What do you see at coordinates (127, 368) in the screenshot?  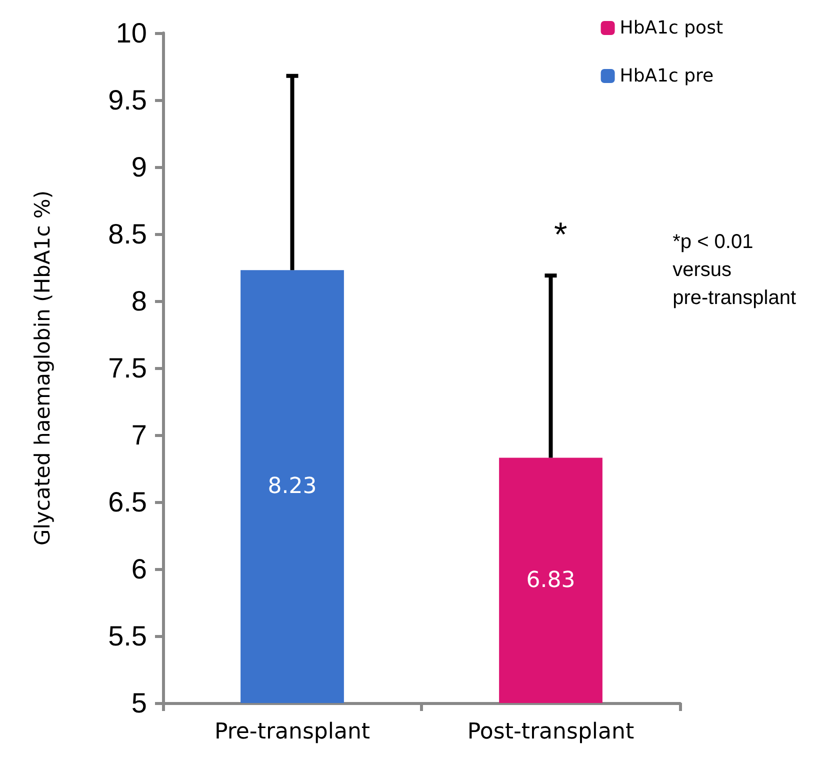 I see `y-tick-label: 7.5` at bounding box center [127, 368].